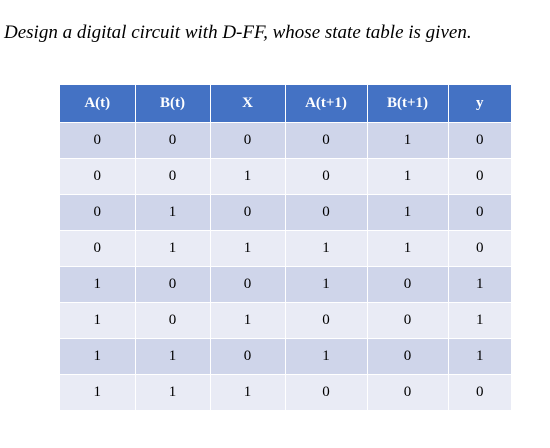 The height and width of the screenshot is (448, 550). I want to click on table-row: 1 1 1 0 0 0, so click(285, 392).